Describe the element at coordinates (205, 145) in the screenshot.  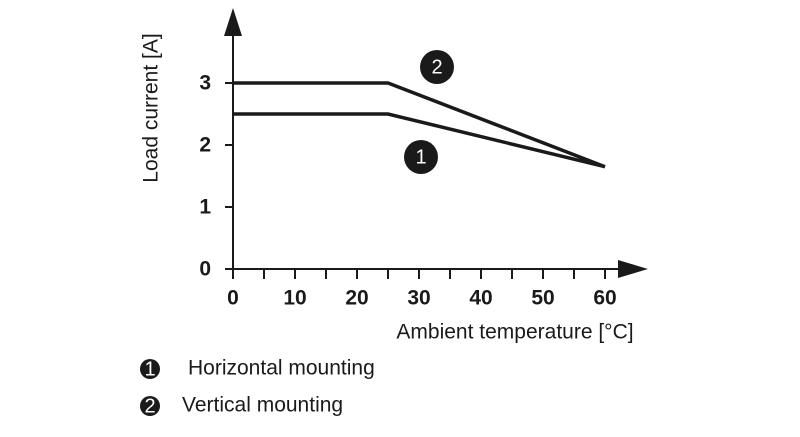
I see `y-tick-label: 2` at that location.